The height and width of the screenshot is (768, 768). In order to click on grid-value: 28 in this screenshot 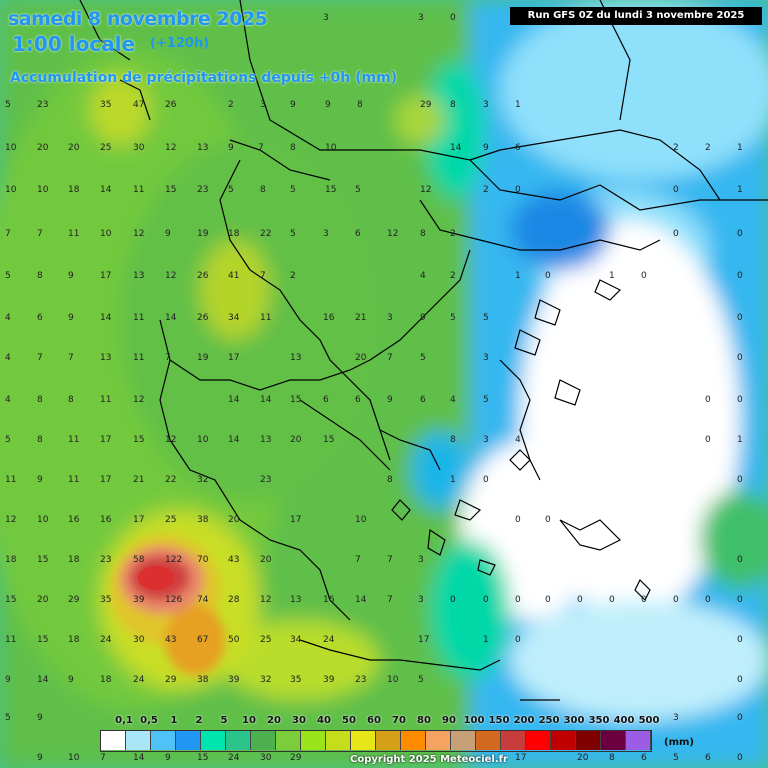, I will do `click(234, 600)`.